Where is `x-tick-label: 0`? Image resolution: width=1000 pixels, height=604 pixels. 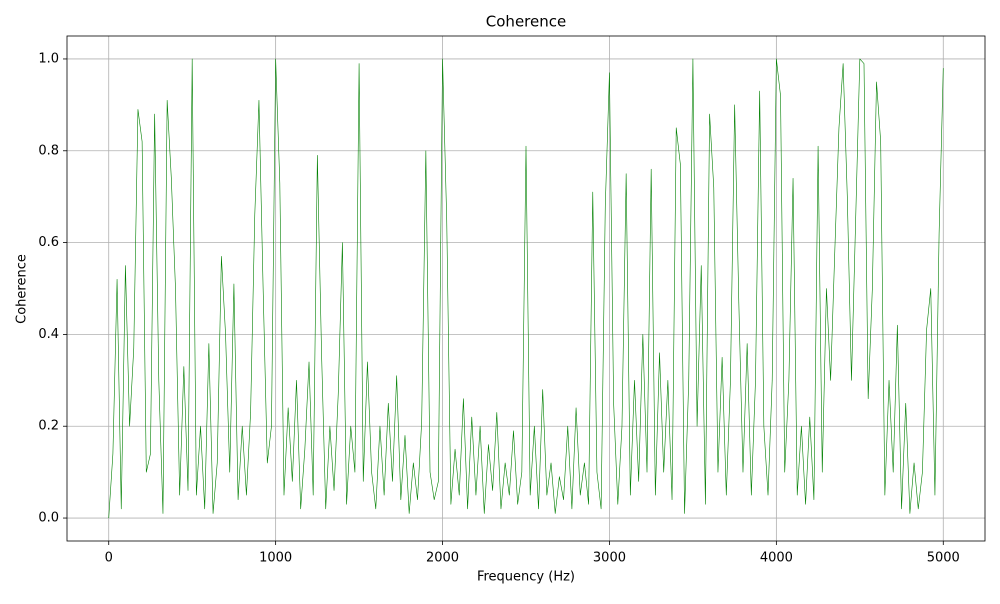
x-tick-label: 0 is located at coordinates (109, 558).